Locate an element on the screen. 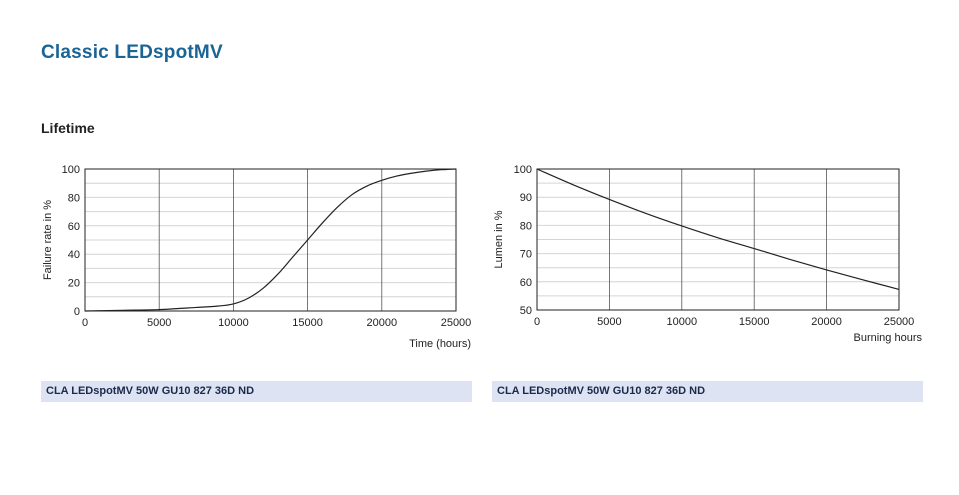 This screenshot has height=495, width=959. y-tick-label: 0 is located at coordinates (77, 312).